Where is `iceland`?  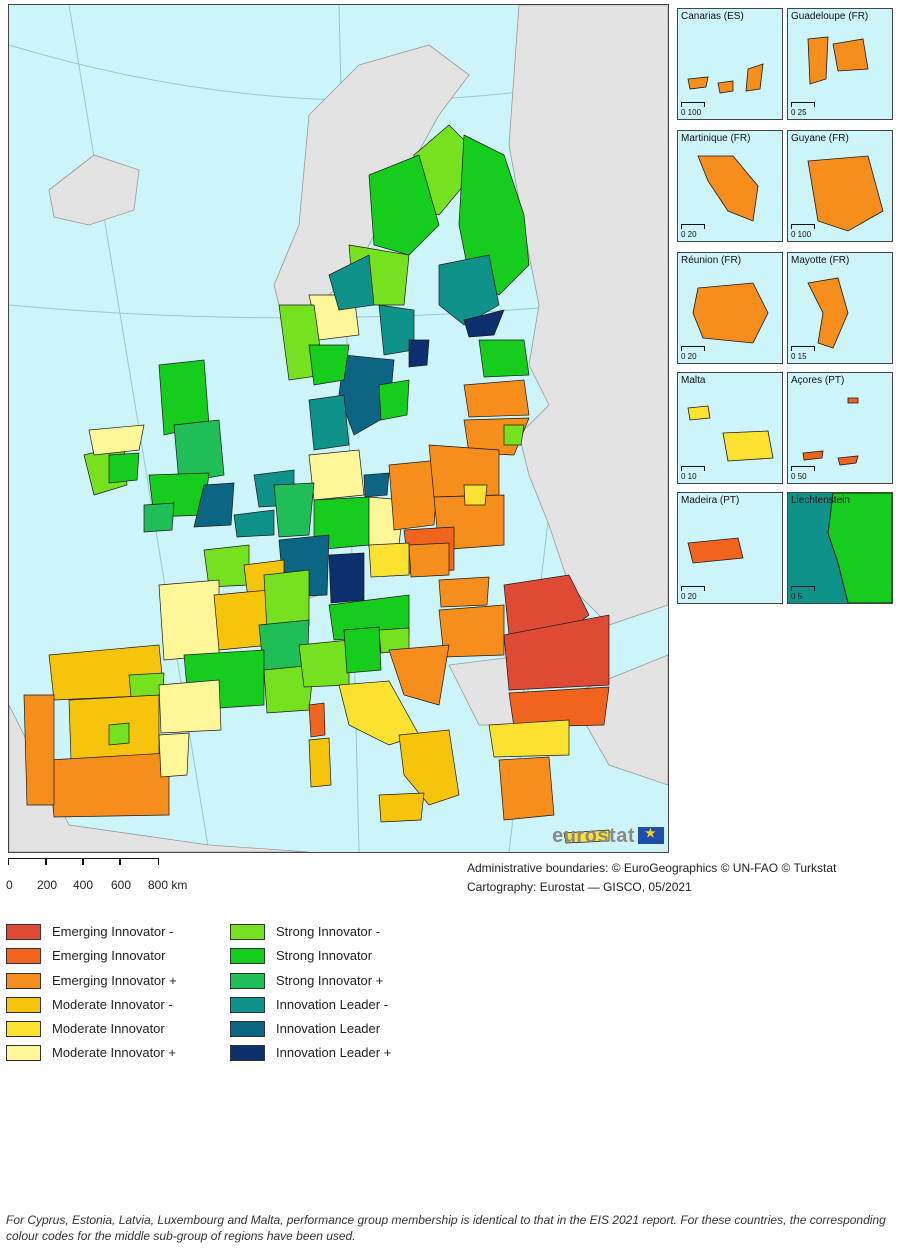 iceland is located at coordinates (94, 190).